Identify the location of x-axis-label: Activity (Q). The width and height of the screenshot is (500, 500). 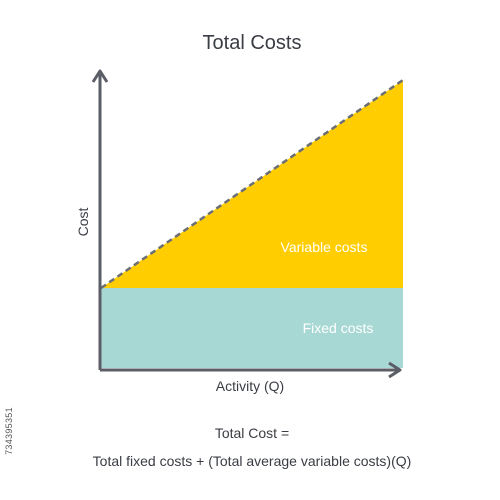
(250, 386).